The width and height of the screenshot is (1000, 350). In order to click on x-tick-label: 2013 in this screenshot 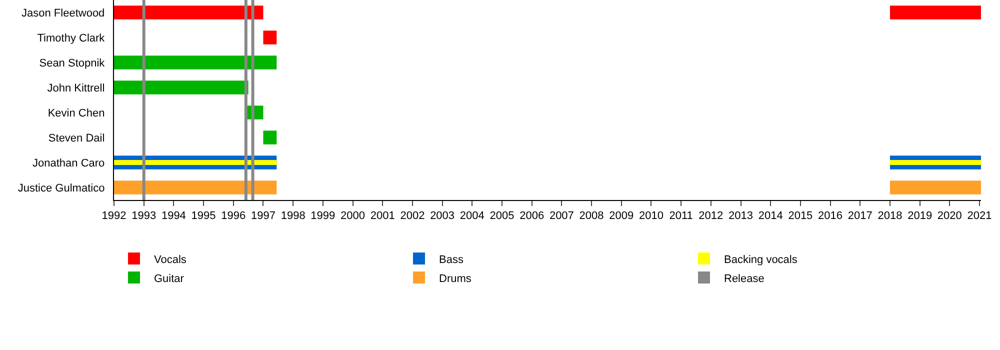, I will do `click(740, 216)`.